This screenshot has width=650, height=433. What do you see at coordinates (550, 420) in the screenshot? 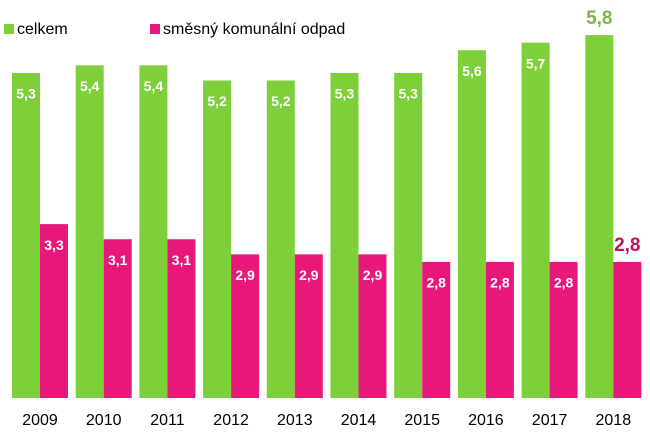
I see `x-tick-label: 2017` at bounding box center [550, 420].